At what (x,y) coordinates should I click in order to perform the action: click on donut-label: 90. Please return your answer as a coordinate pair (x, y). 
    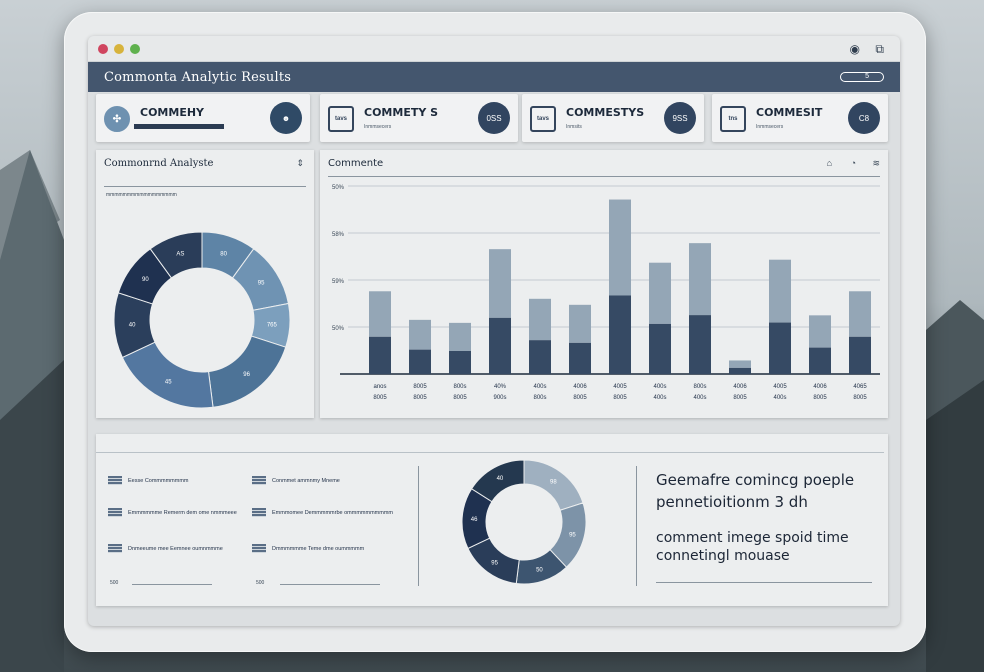
    Looking at the image, I should click on (145, 280).